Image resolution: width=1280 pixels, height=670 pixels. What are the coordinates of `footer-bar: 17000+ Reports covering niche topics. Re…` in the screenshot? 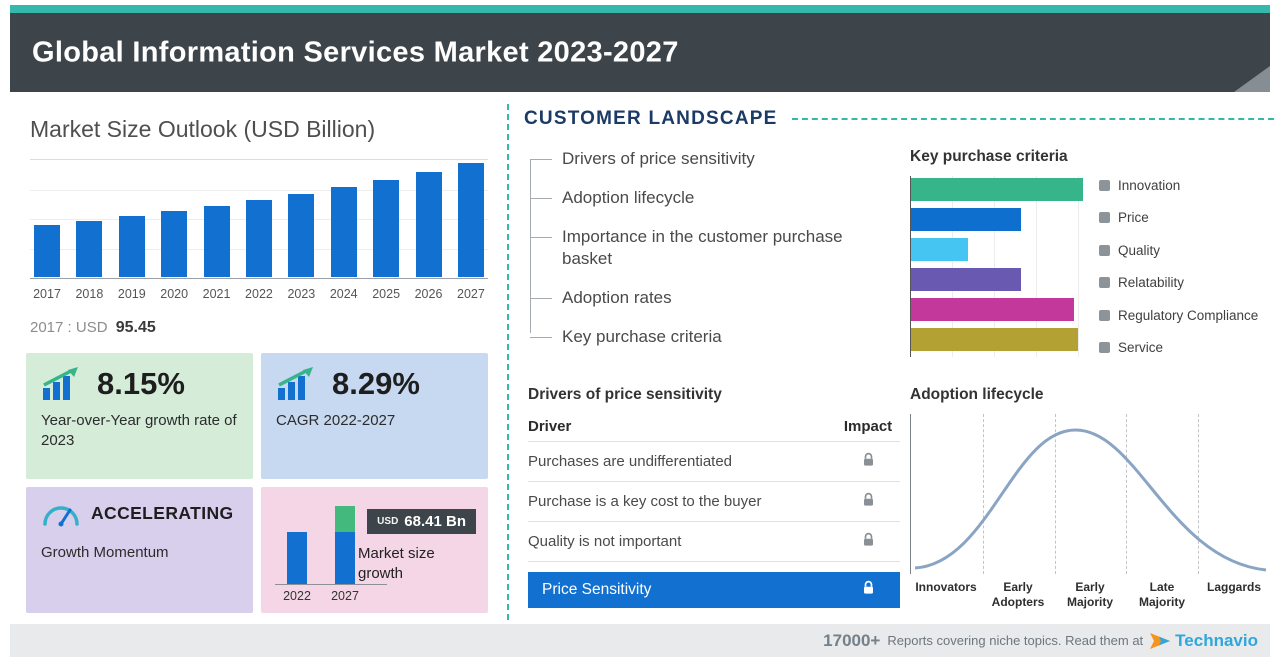 It's located at (640, 640).